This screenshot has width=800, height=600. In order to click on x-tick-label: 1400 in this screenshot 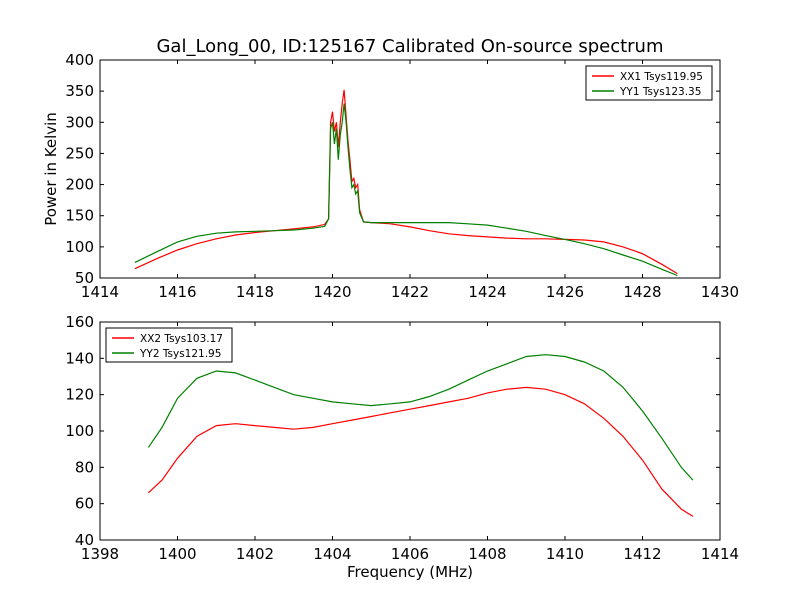, I will do `click(177, 554)`.